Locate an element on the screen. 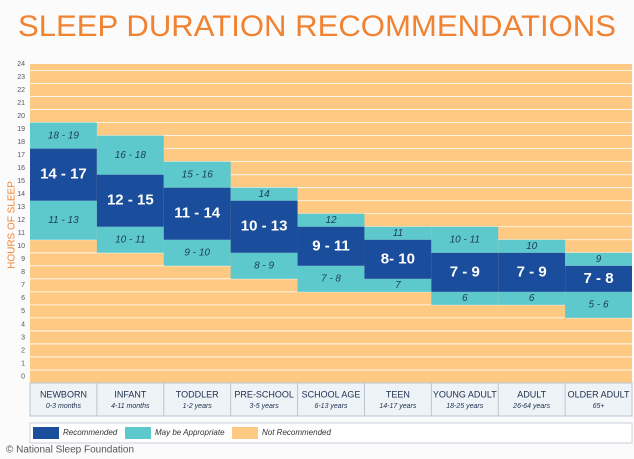 This screenshot has height=459, width=634. may-be-appropriate-bar-label: 9 is located at coordinates (599, 259).